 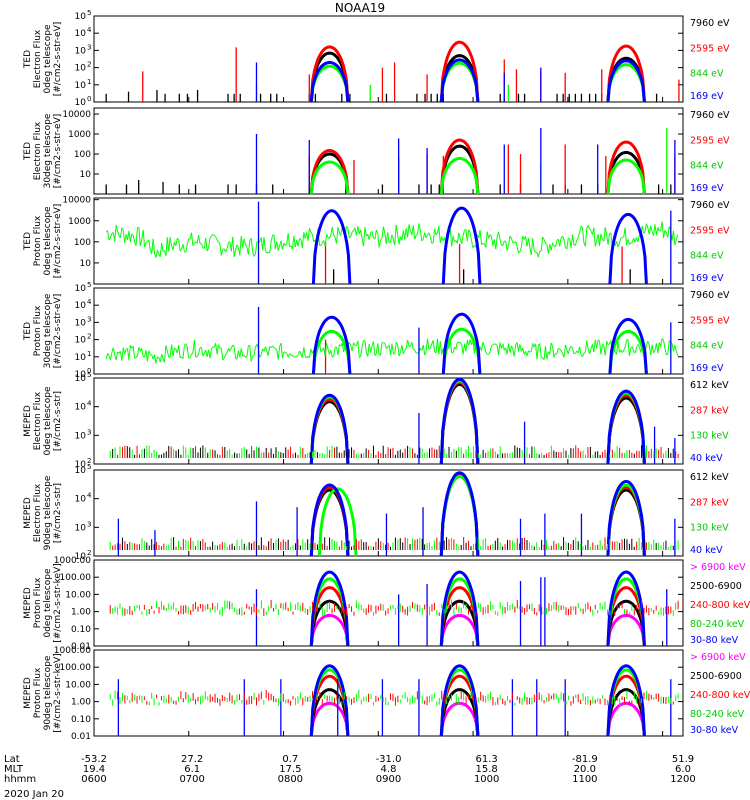 I want to click on y-axis-label-line: [#/cm2-s-str-eV], so click(x=58, y=241).